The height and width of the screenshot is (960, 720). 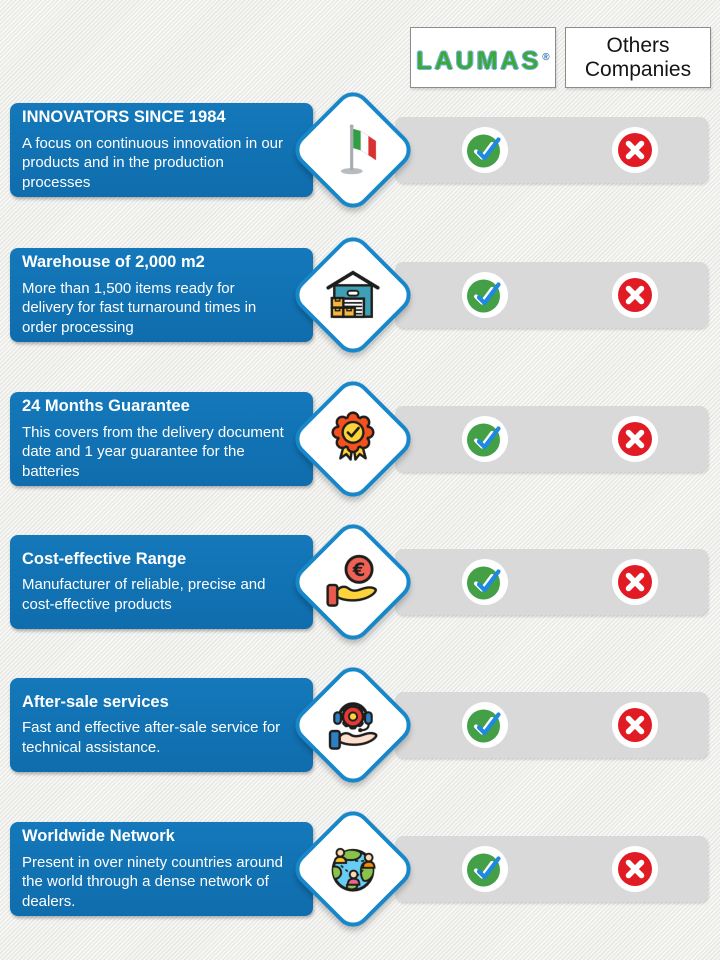 I want to click on euro-hand-icon: €, so click(x=353, y=582).